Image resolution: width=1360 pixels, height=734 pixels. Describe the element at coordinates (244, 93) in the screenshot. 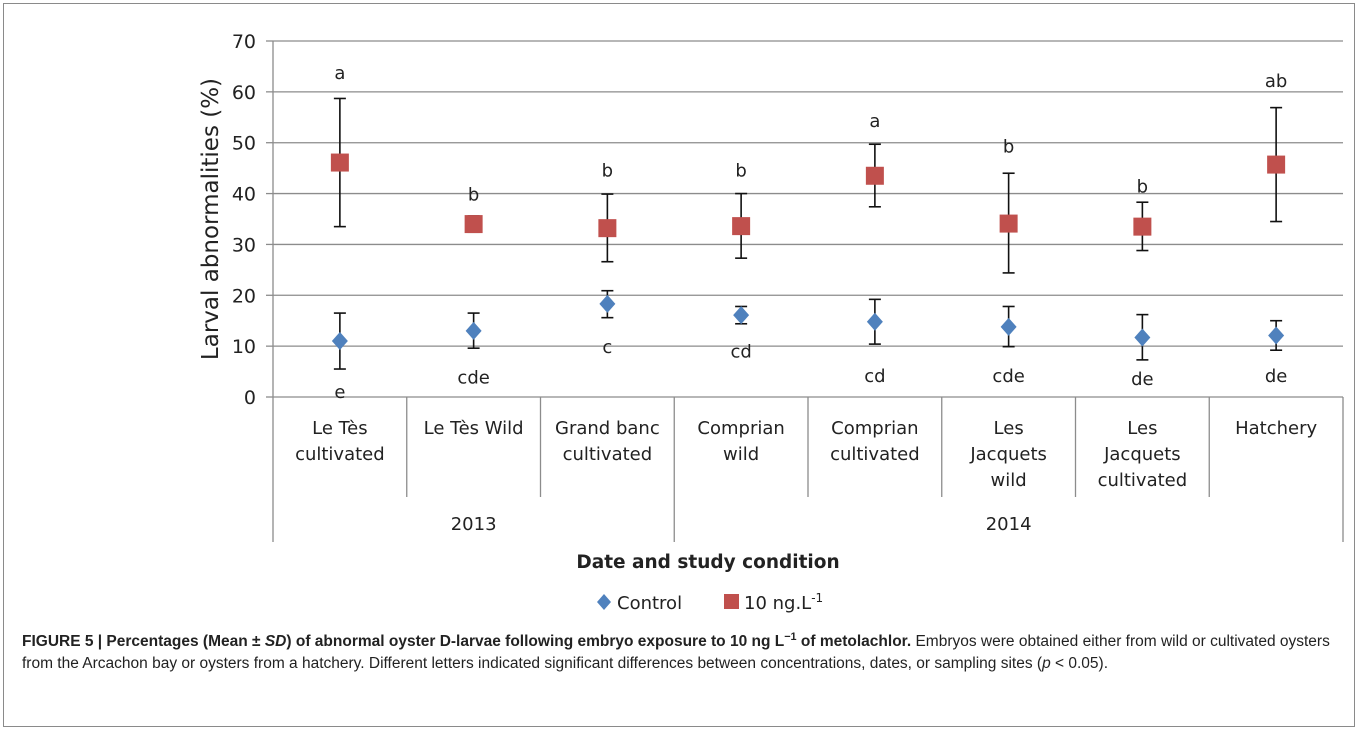

I see `y-tick-label: 60` at that location.